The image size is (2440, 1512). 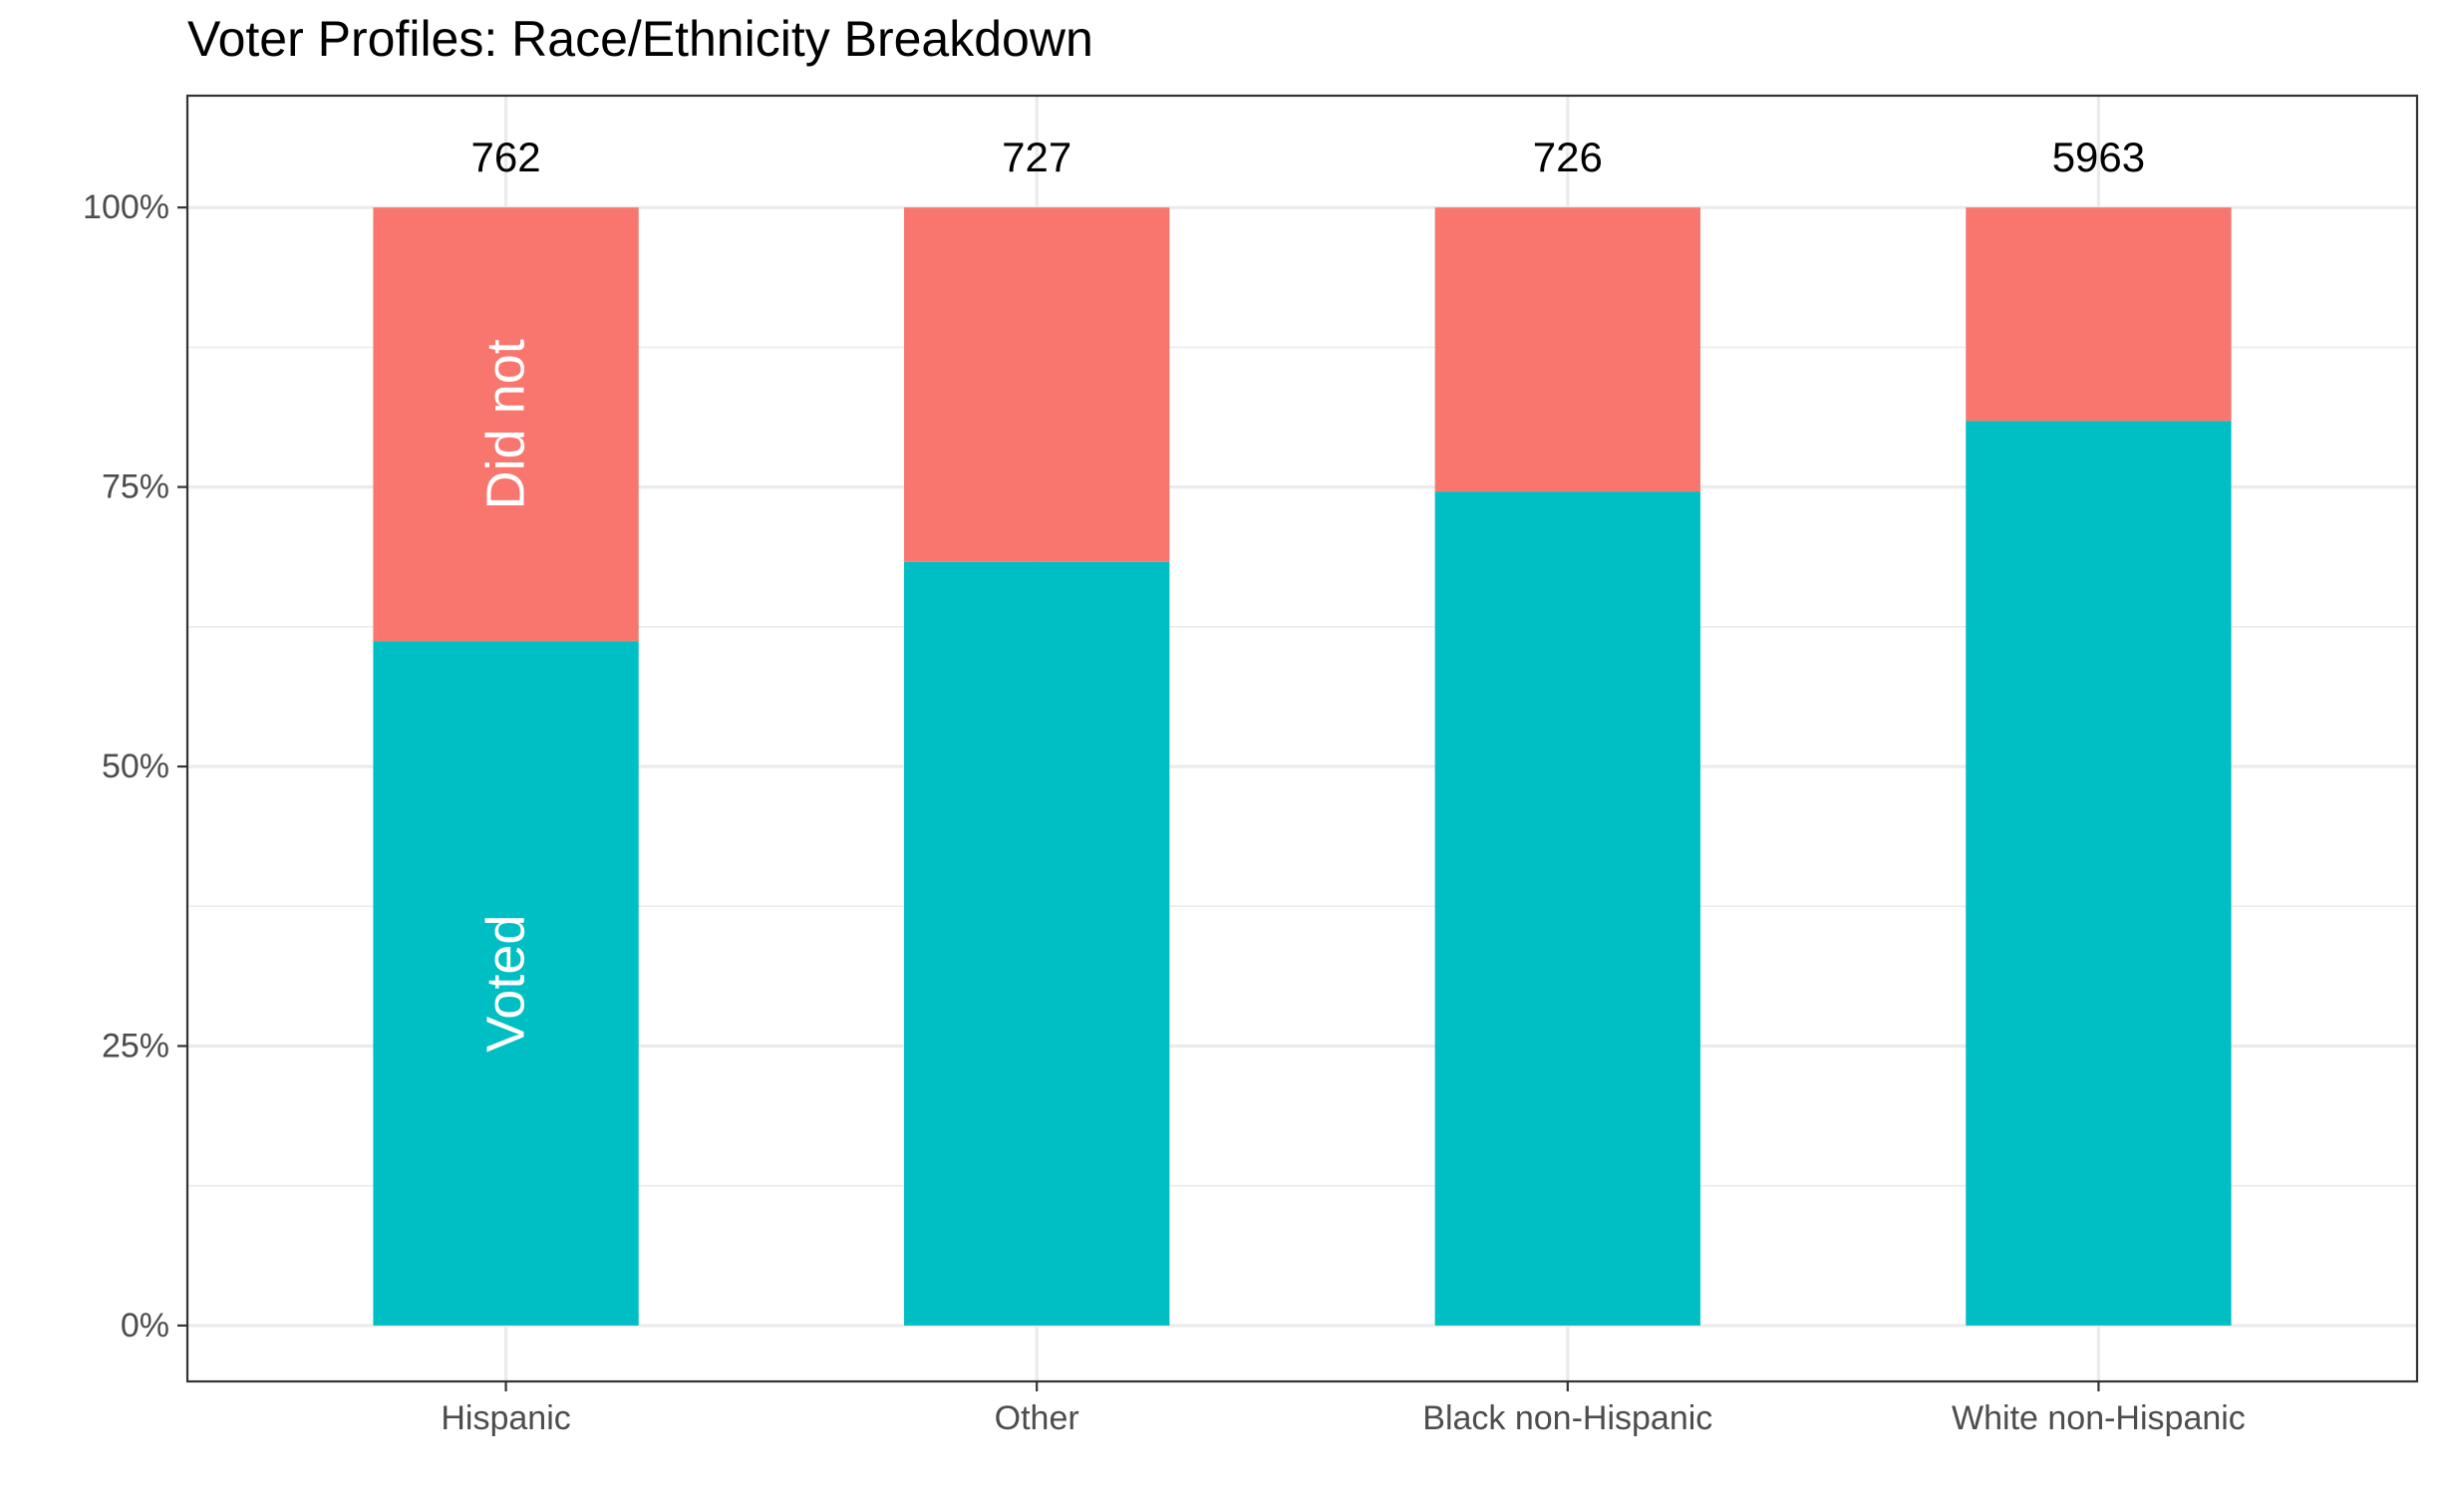 I want to click on x-tick-label: Hispanic, so click(x=505, y=1418).